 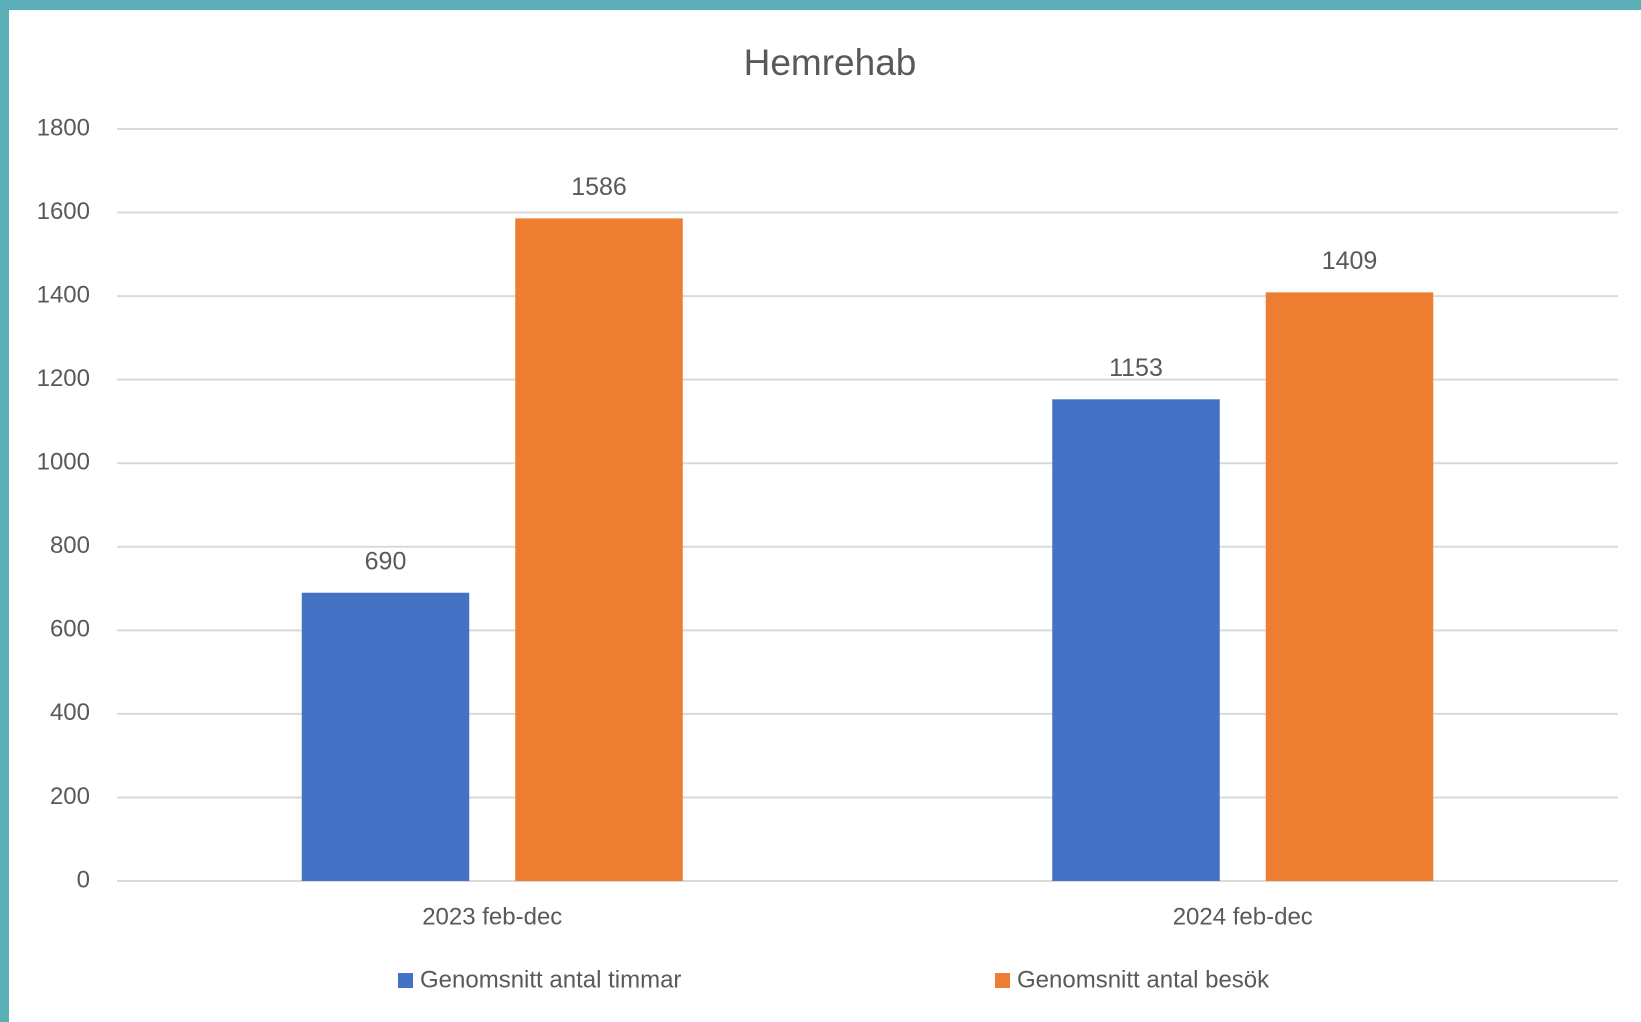 I want to click on y-tick-label: 1800, so click(x=63, y=127).